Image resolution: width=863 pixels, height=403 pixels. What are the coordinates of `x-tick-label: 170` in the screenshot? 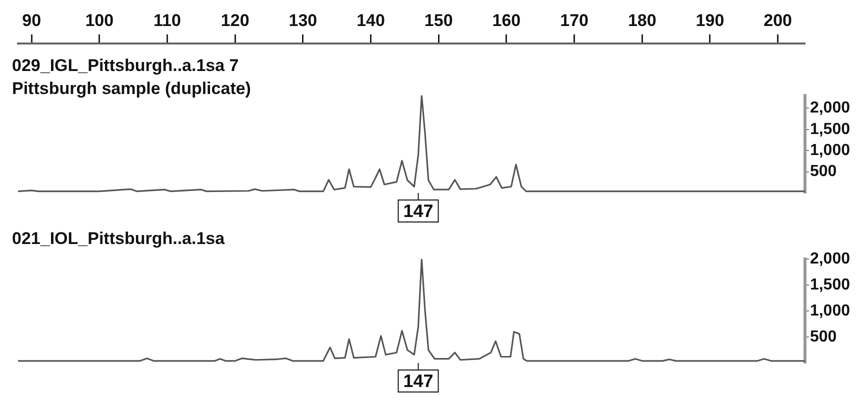 It's located at (574, 20).